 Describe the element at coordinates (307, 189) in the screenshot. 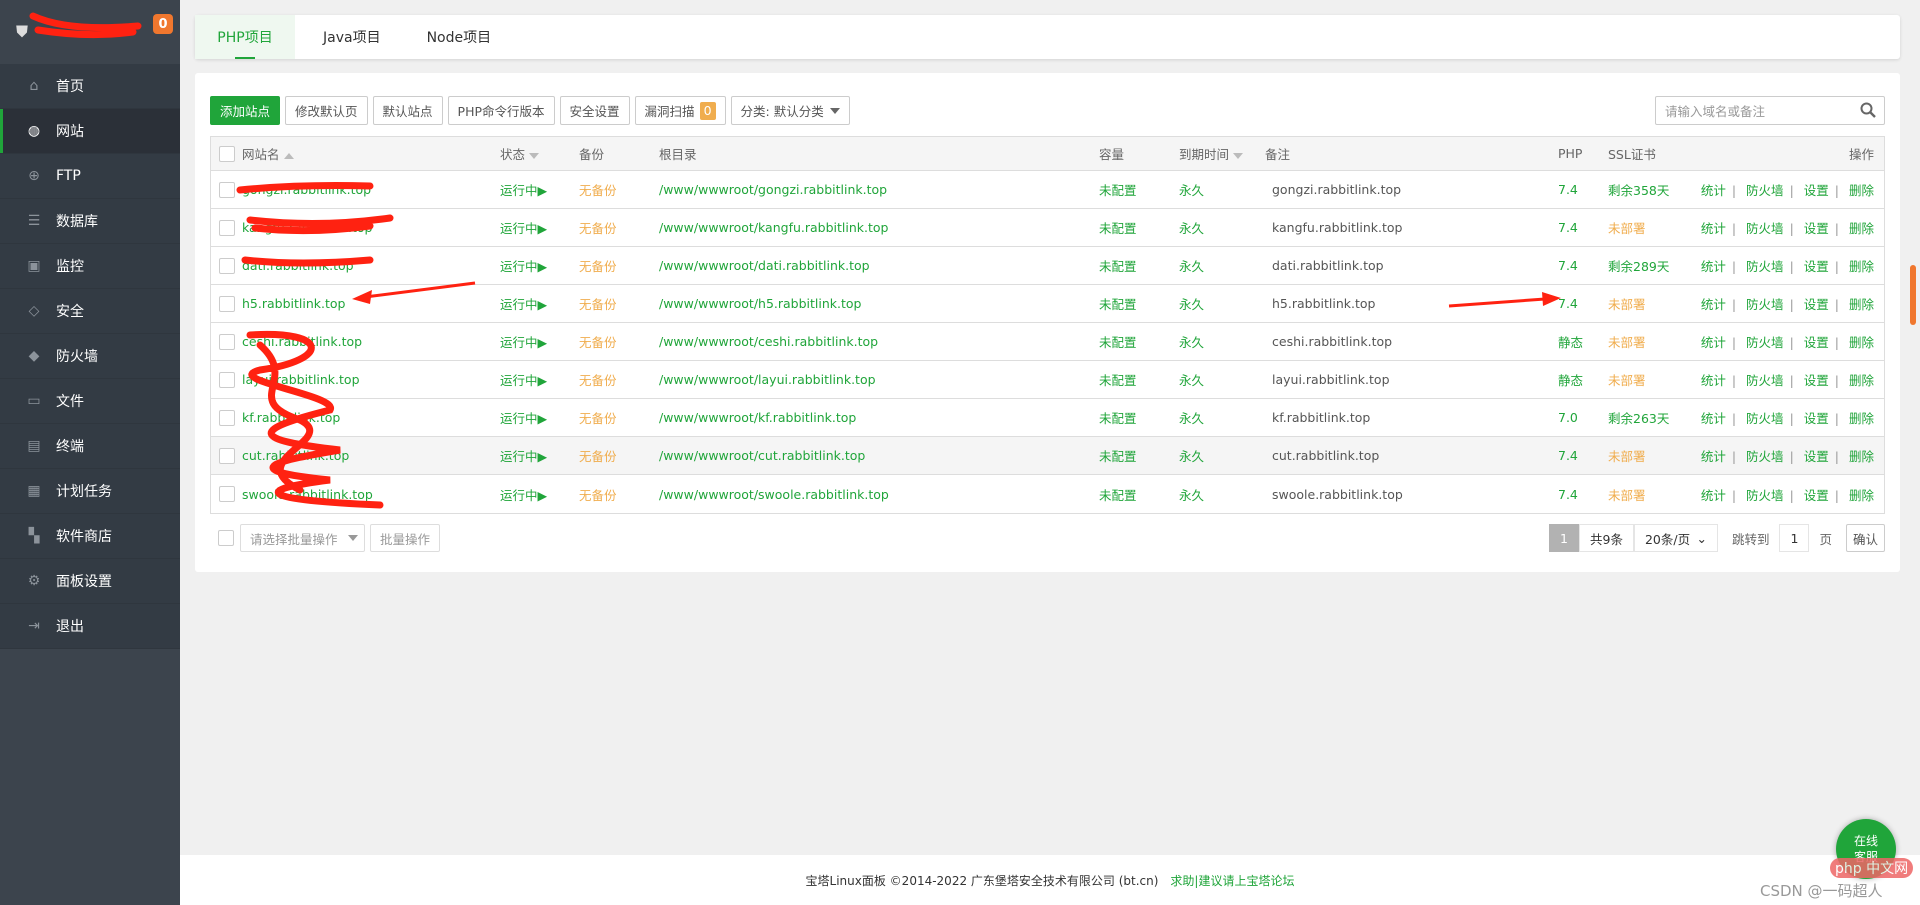

I see `site-name-link: gongzi.rabbitlink.top` at that location.